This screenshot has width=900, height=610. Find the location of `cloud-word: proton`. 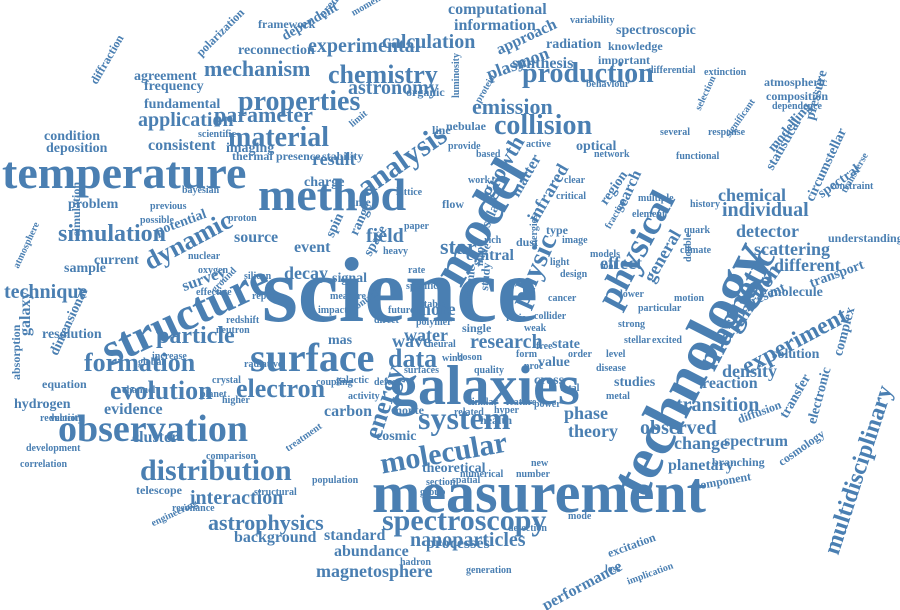

cloud-word: proton is located at coordinates (242, 218).